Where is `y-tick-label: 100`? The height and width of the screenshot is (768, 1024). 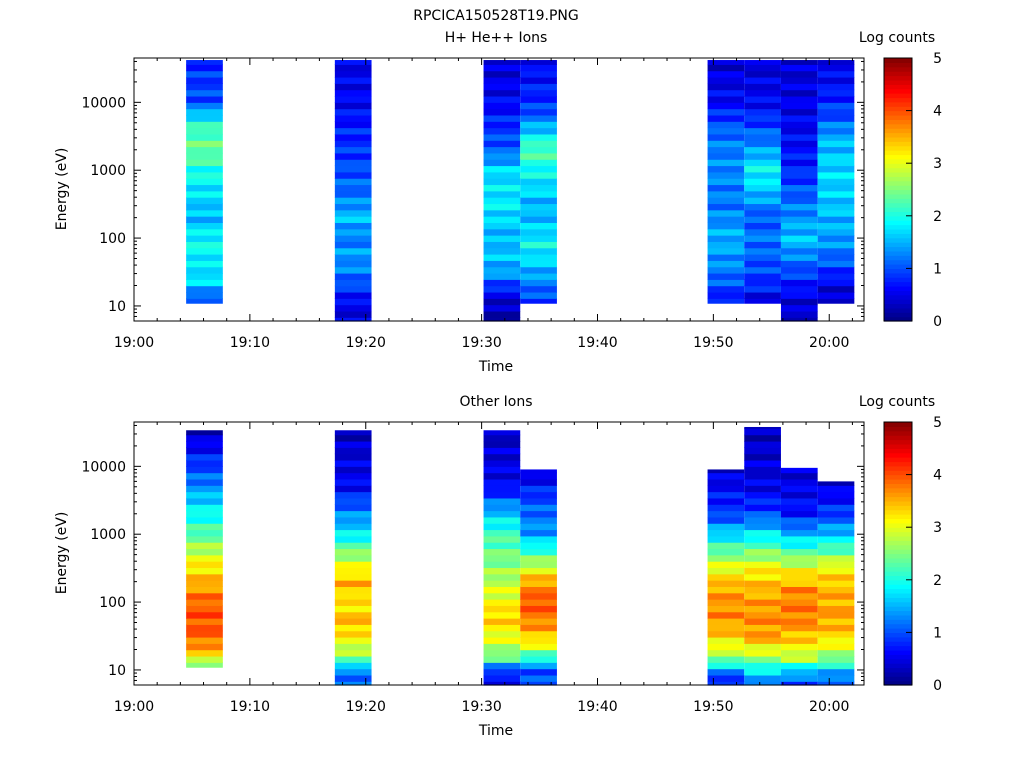 y-tick-label: 100 is located at coordinates (112, 239).